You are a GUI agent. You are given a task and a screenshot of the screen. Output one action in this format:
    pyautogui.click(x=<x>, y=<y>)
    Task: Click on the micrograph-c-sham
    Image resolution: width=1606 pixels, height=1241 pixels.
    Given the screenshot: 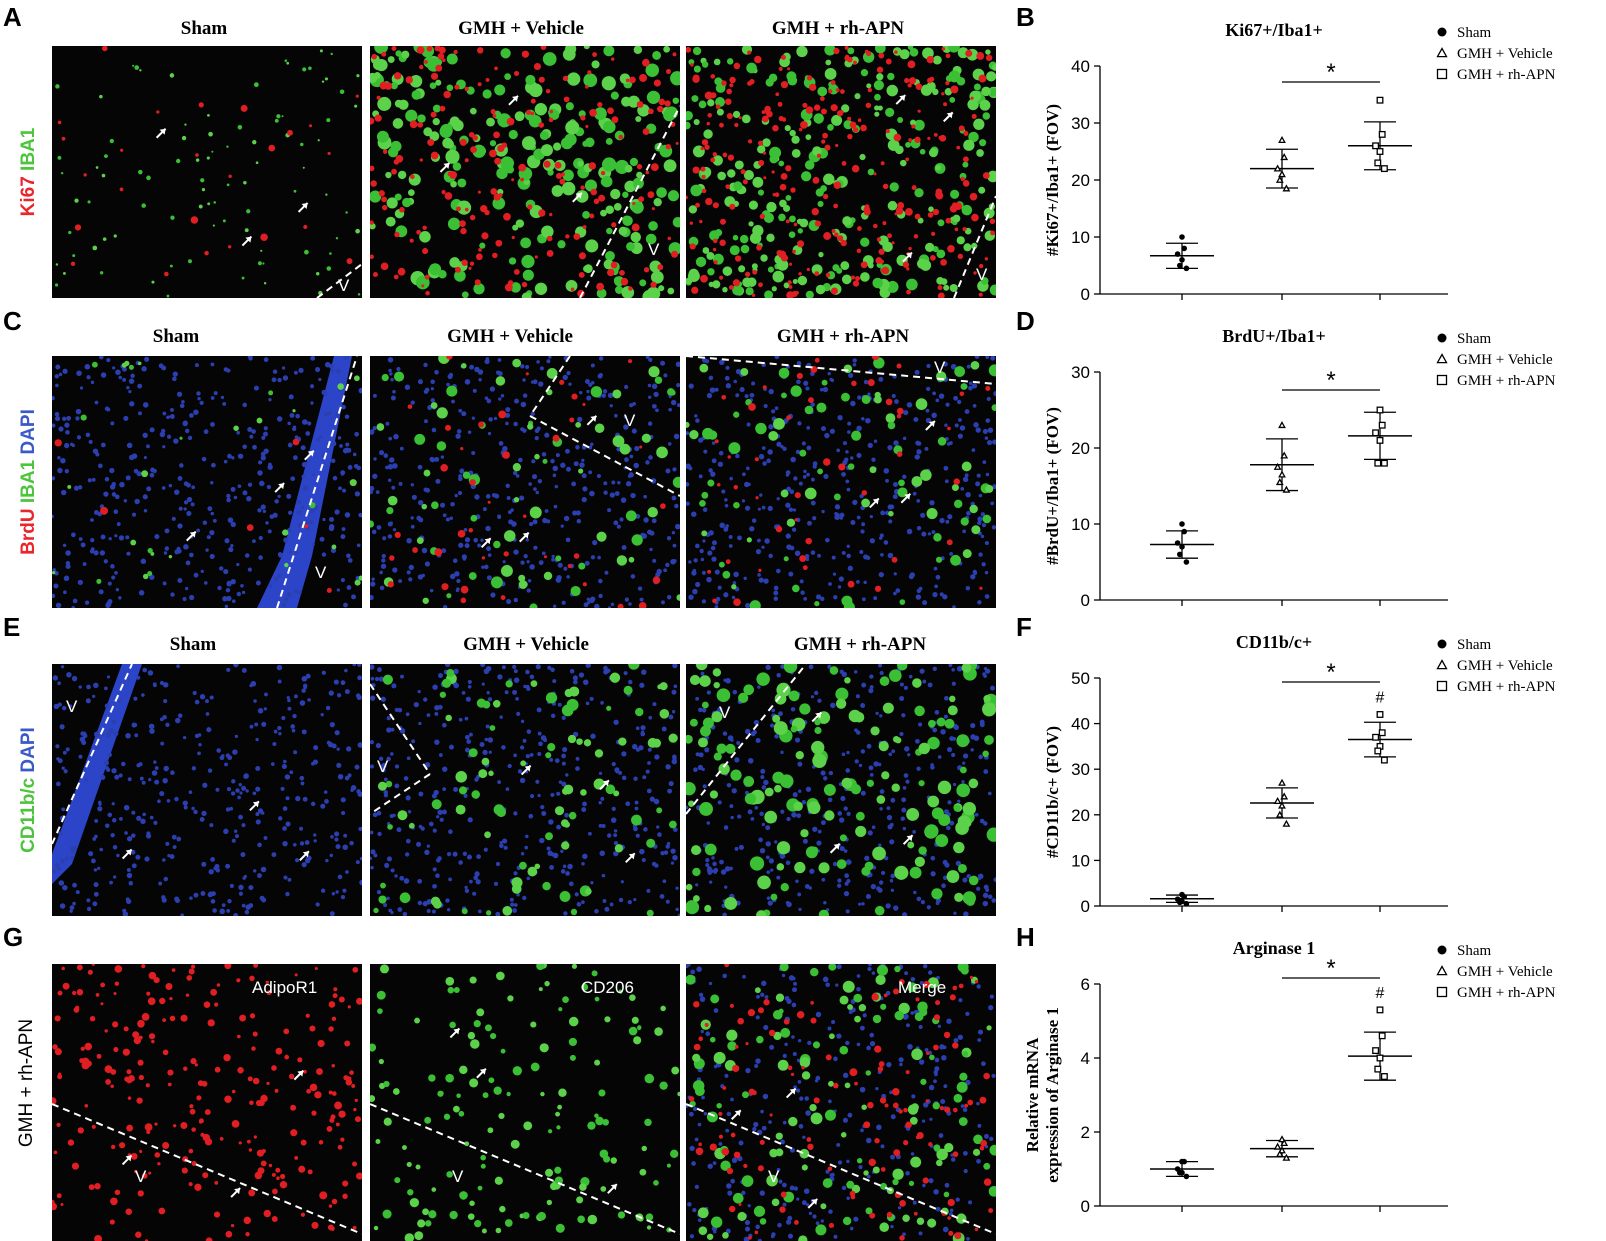 What is the action you would take?
    pyautogui.click(x=207, y=482)
    